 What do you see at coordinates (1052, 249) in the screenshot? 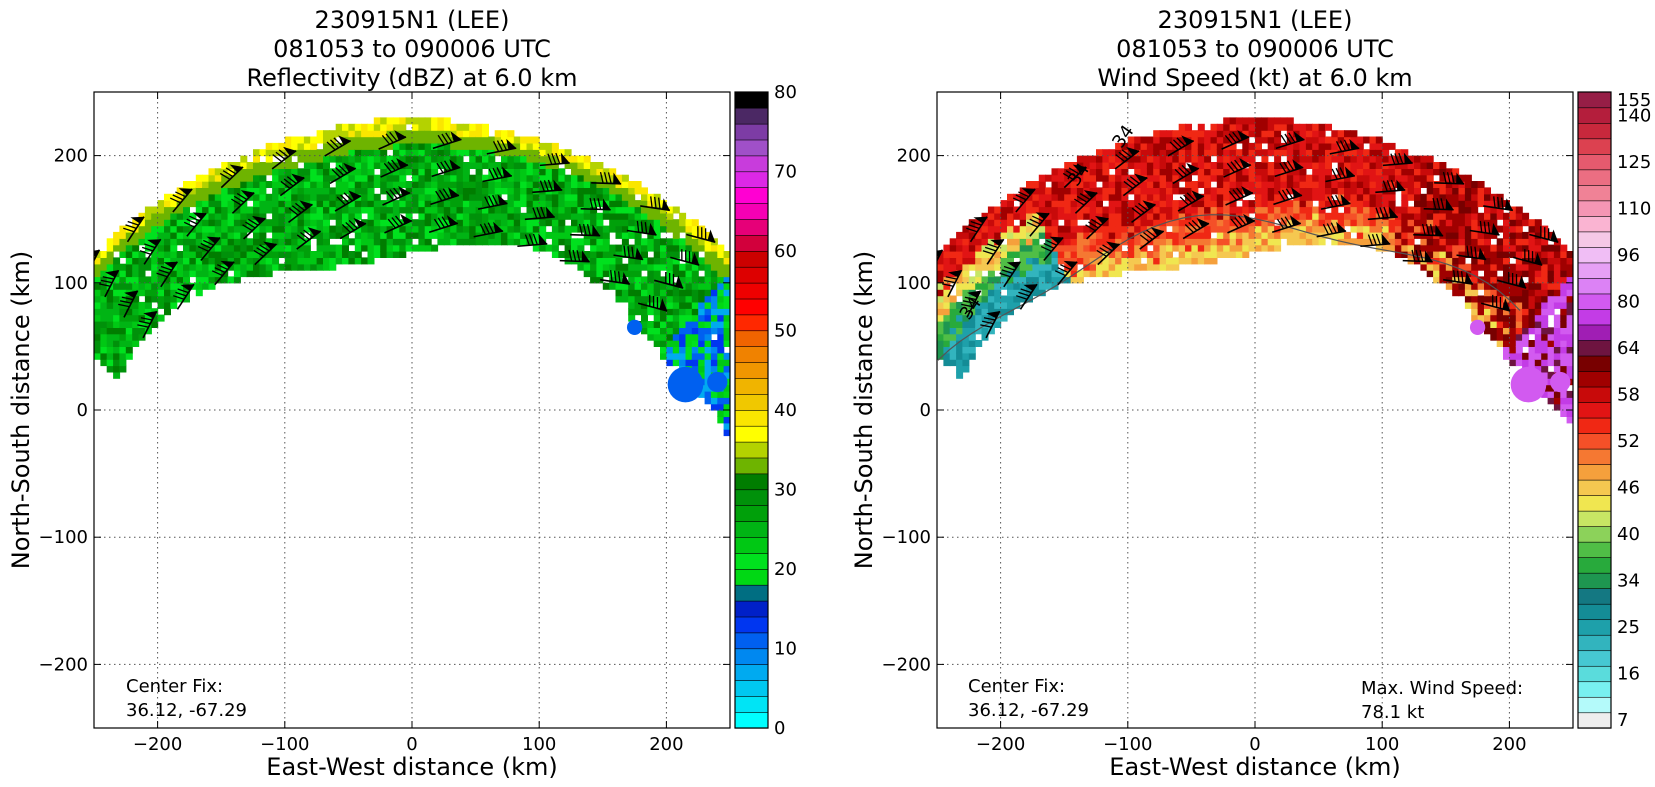
I see `wind-wind-barb` at bounding box center [1052, 249].